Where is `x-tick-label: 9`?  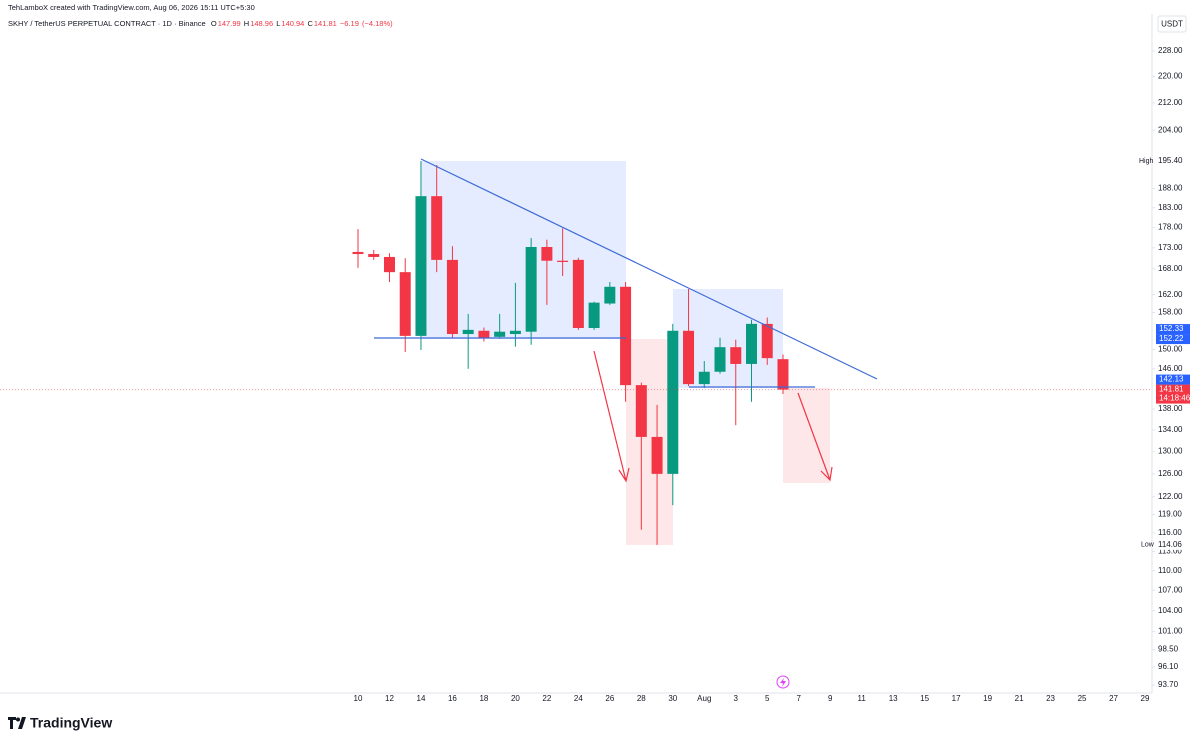
x-tick-label: 9 is located at coordinates (830, 698).